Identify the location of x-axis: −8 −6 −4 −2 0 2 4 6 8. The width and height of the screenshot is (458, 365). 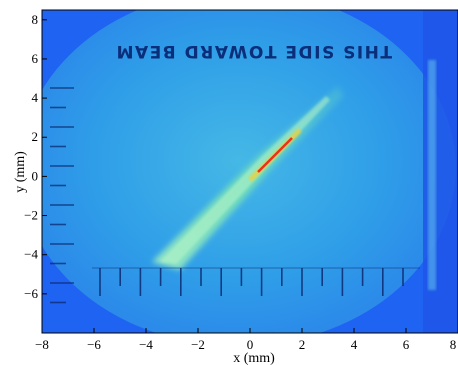
(246, 340).